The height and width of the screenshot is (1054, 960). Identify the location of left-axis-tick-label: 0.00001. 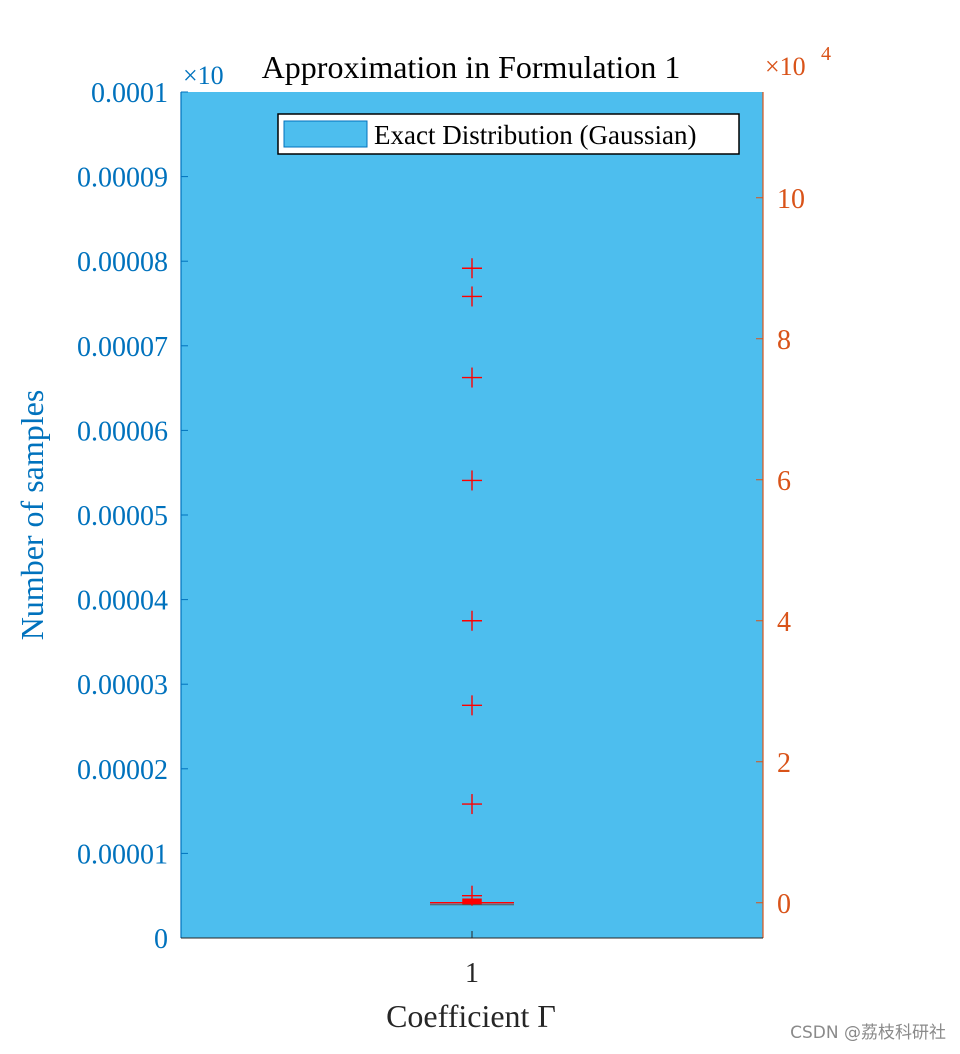
(122, 854).